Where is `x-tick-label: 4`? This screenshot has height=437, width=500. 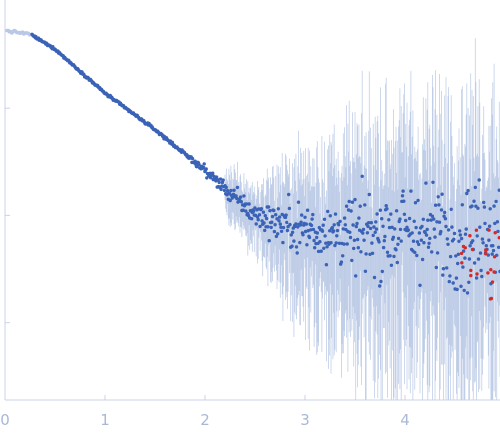 x-tick-label: 4 is located at coordinates (405, 420).